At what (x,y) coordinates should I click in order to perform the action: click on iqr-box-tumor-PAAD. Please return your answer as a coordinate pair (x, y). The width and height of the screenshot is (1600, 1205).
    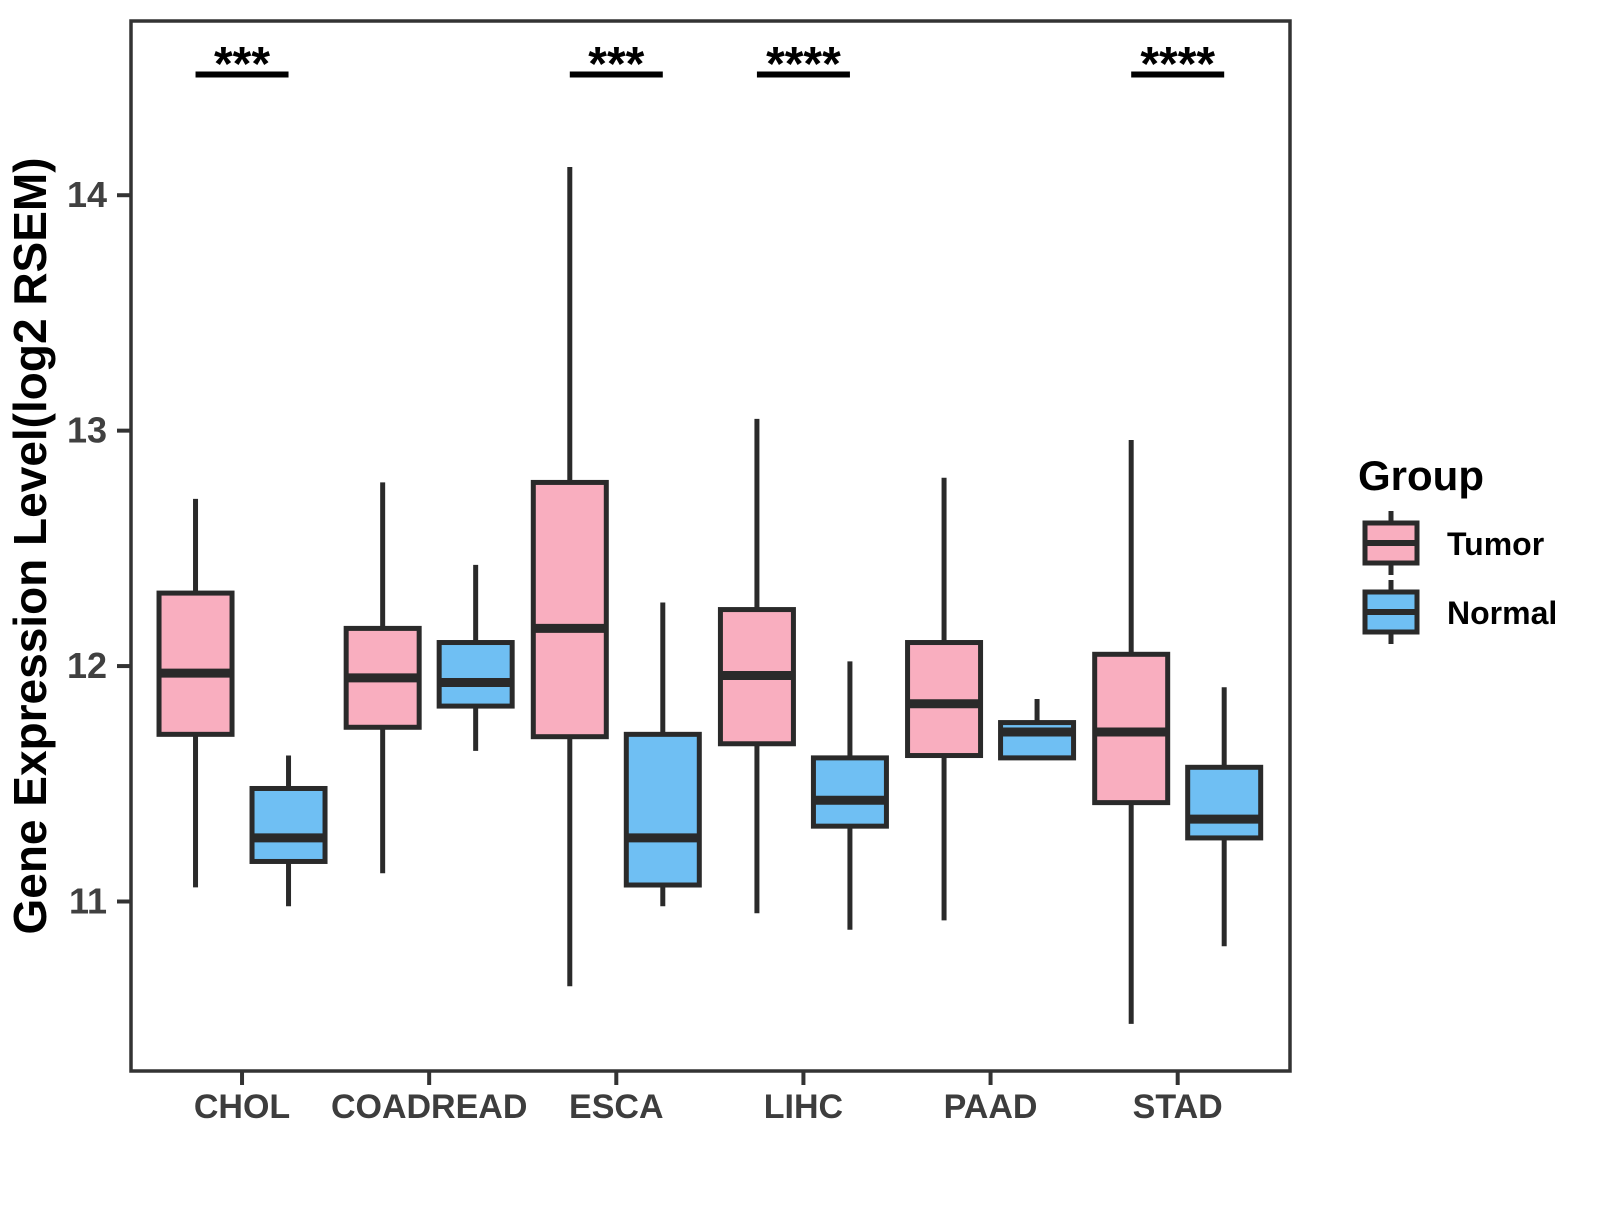
    Looking at the image, I should click on (944, 699).